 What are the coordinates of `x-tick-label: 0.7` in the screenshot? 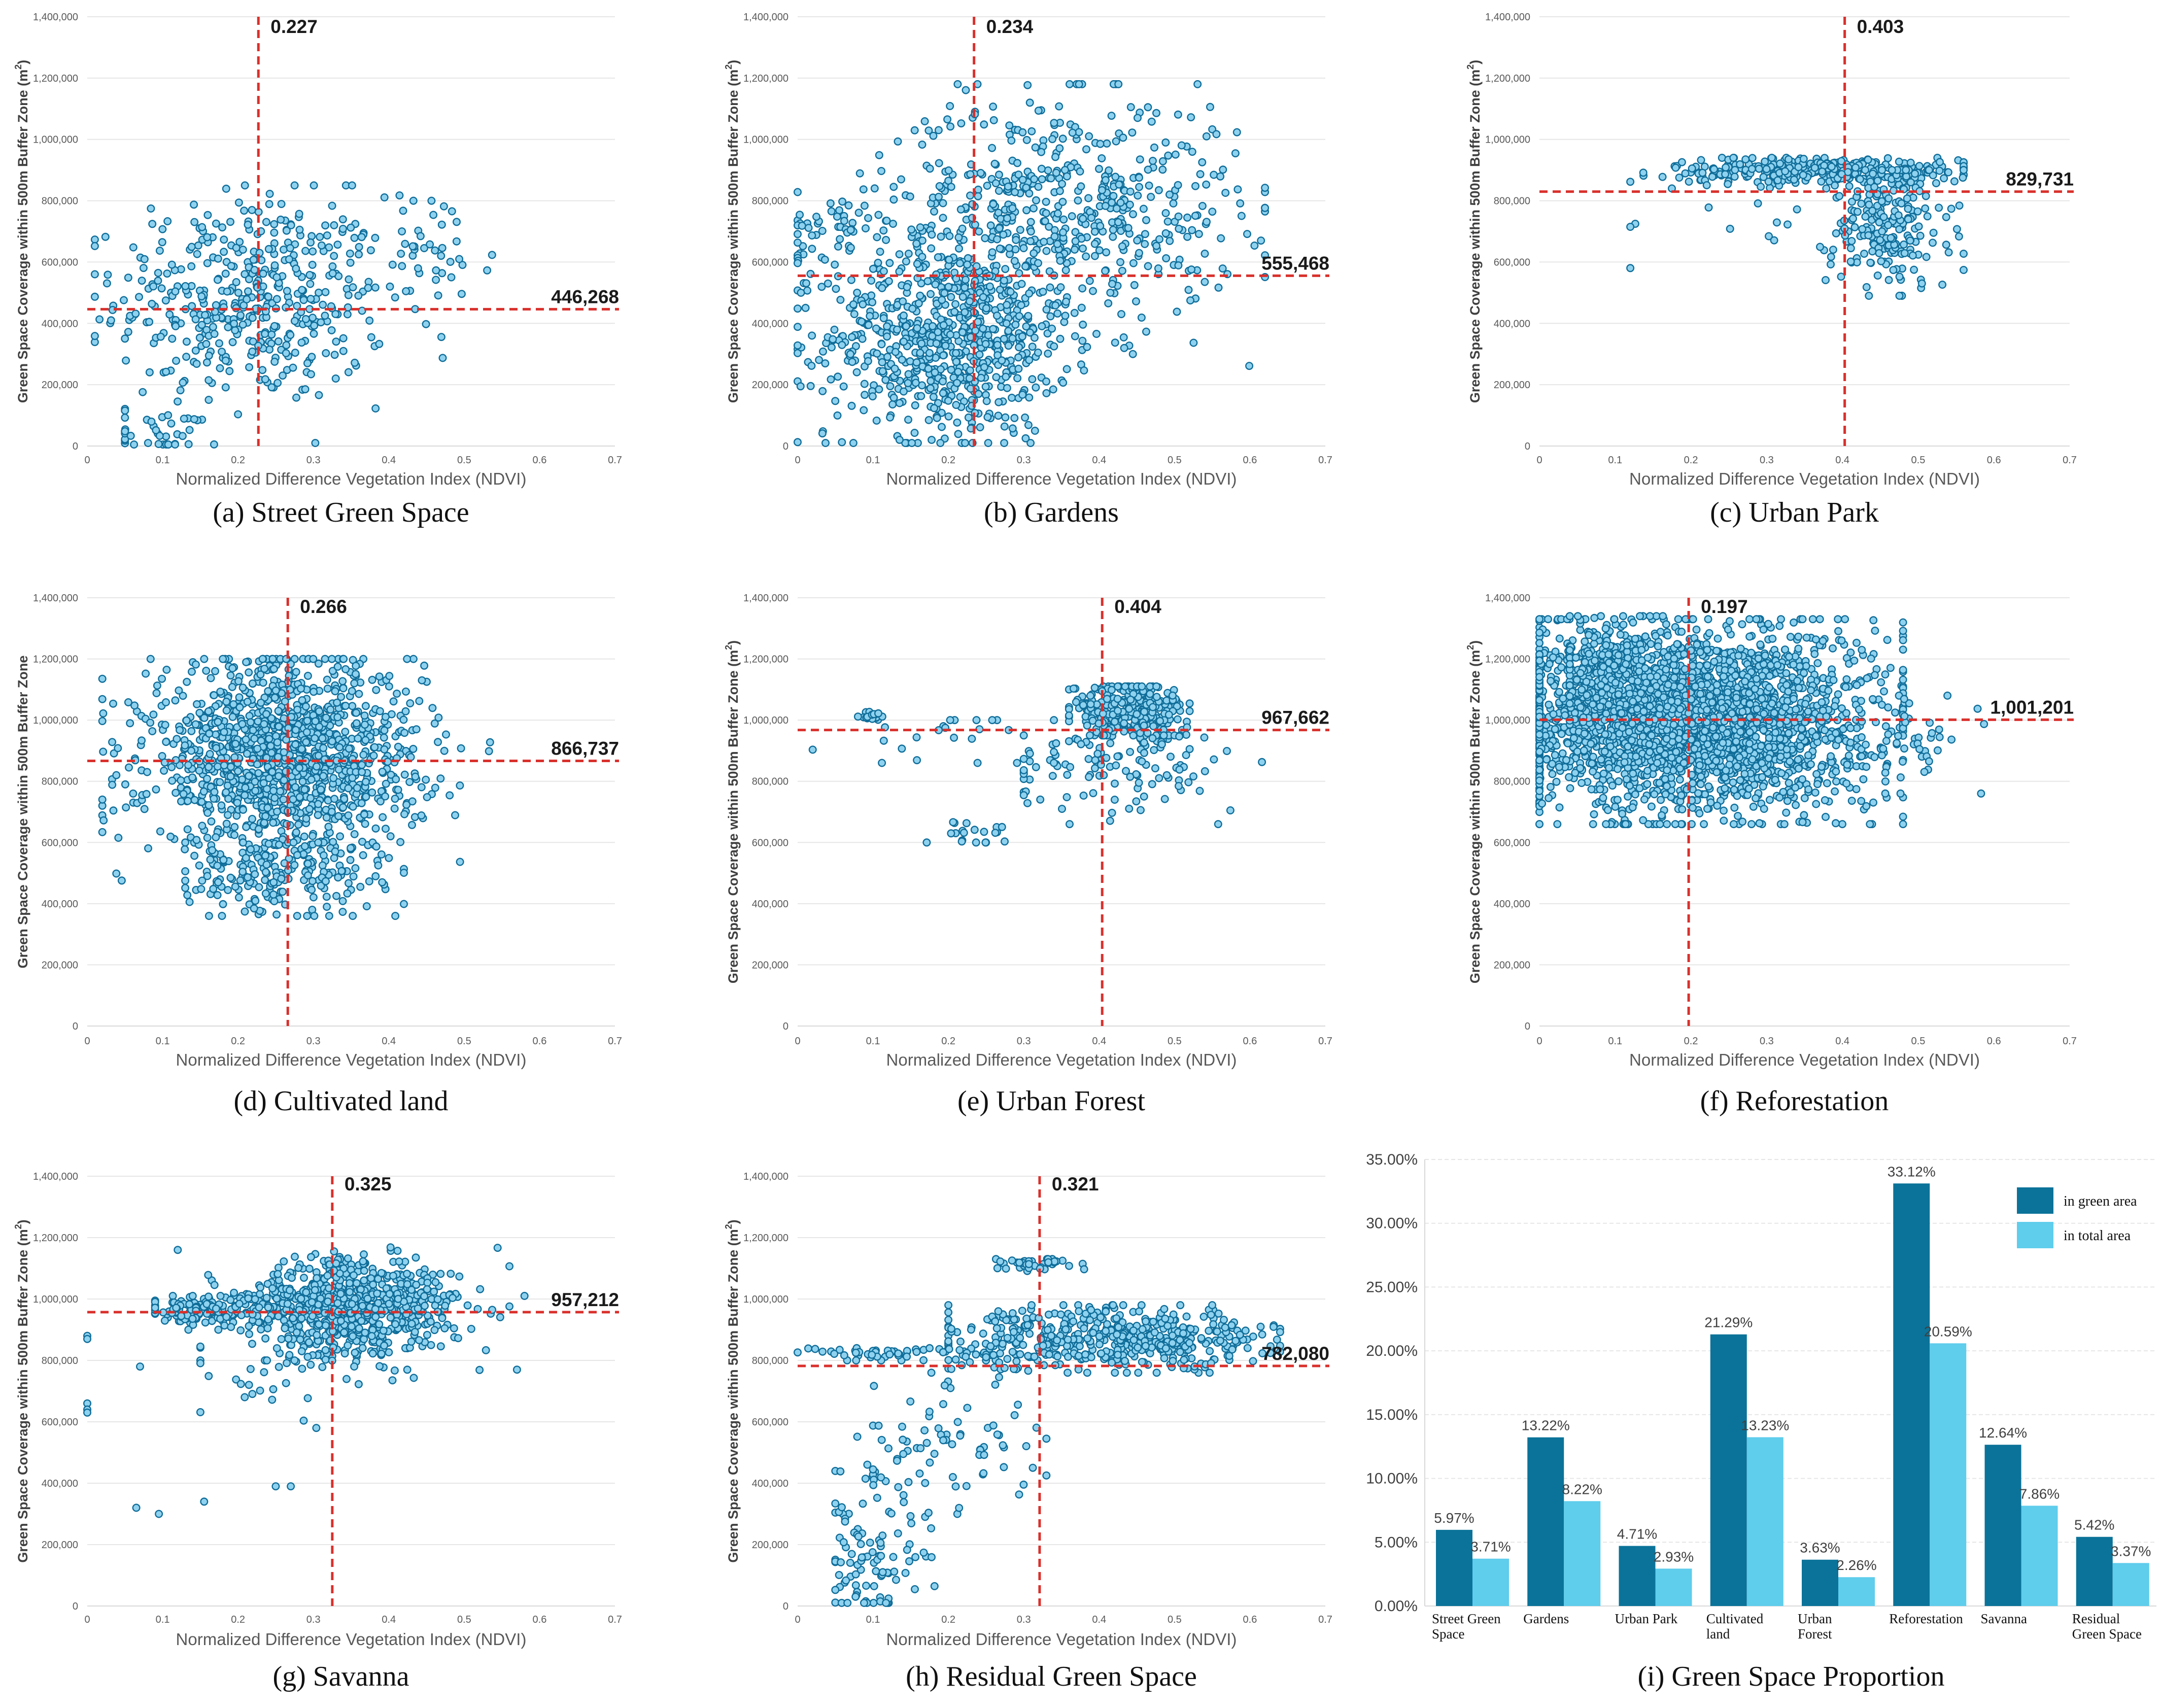 It's located at (2070, 1042).